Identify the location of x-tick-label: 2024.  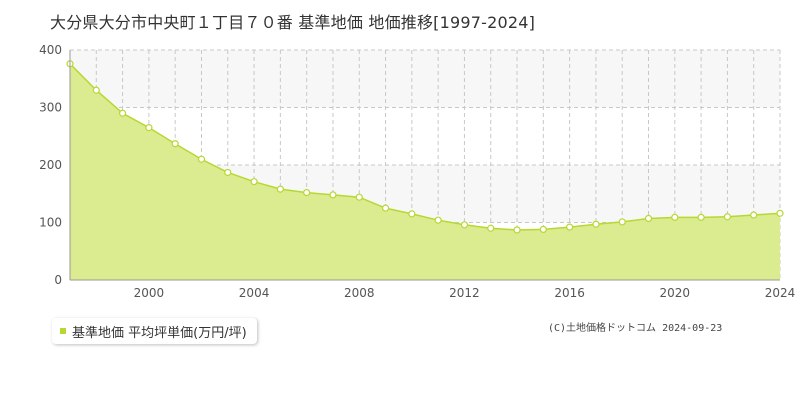
(780, 293).